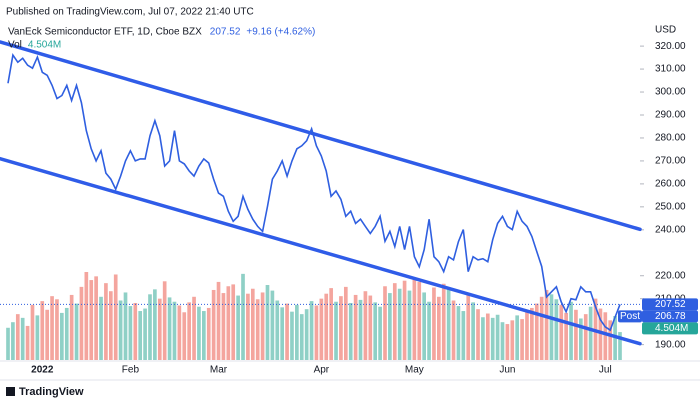 The width and height of the screenshot is (700, 404). What do you see at coordinates (605, 370) in the screenshot?
I see `x-tick-label: Jul` at bounding box center [605, 370].